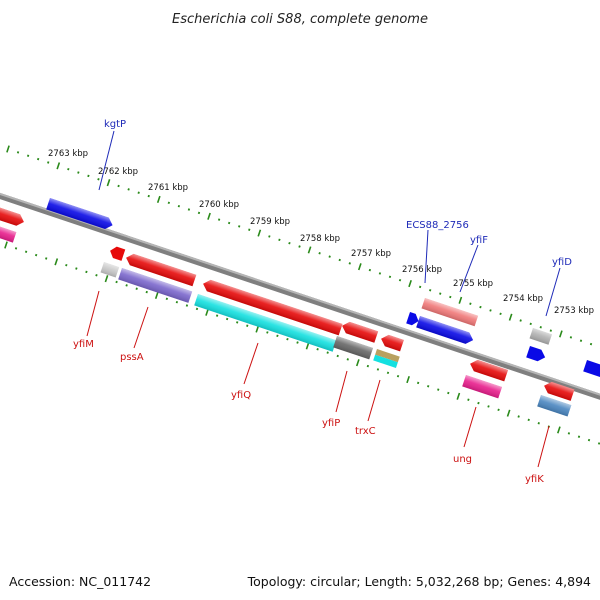 The image size is (600, 600). Describe the element at coordinates (272, 307) in the screenshot. I see `gene-yfiQ-red` at that location.